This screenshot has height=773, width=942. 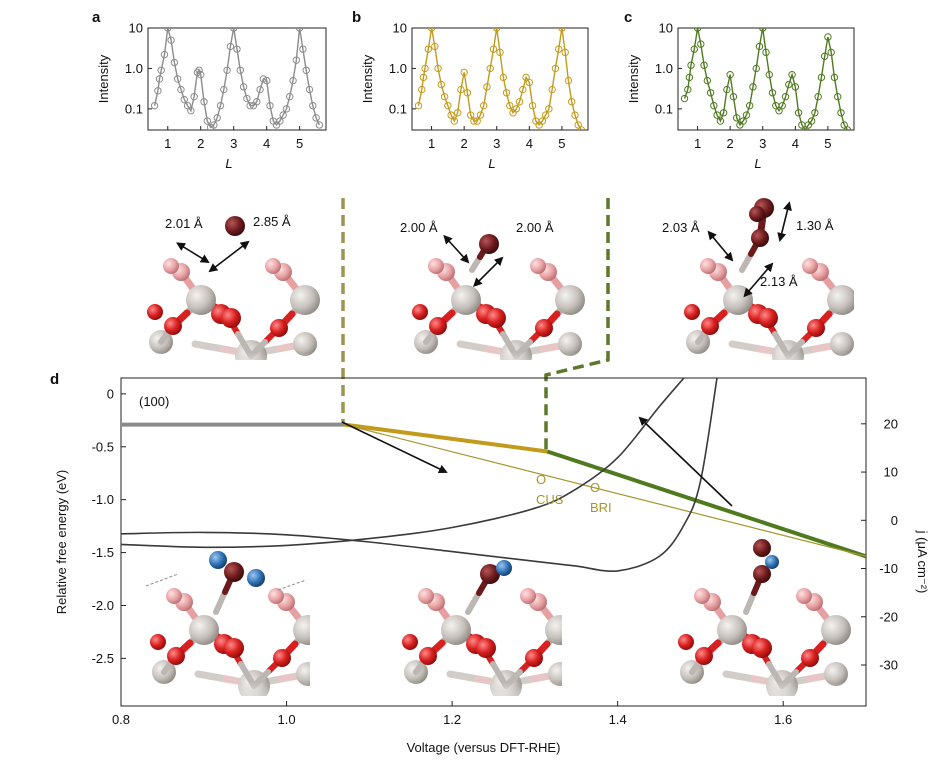 I want to click on distance-arrow, so click(x=784, y=221).